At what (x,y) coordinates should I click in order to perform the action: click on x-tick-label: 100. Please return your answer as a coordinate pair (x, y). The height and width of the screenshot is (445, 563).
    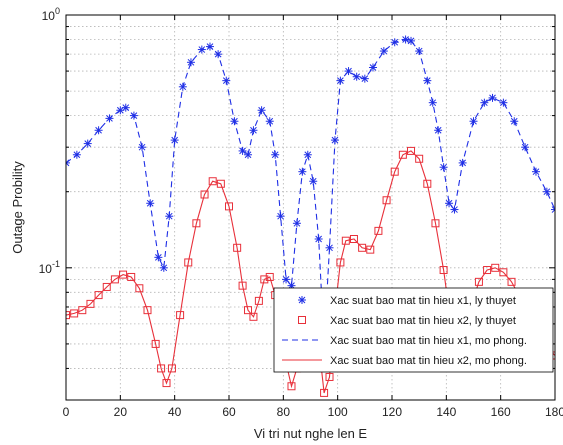
    Looking at the image, I should click on (338, 412).